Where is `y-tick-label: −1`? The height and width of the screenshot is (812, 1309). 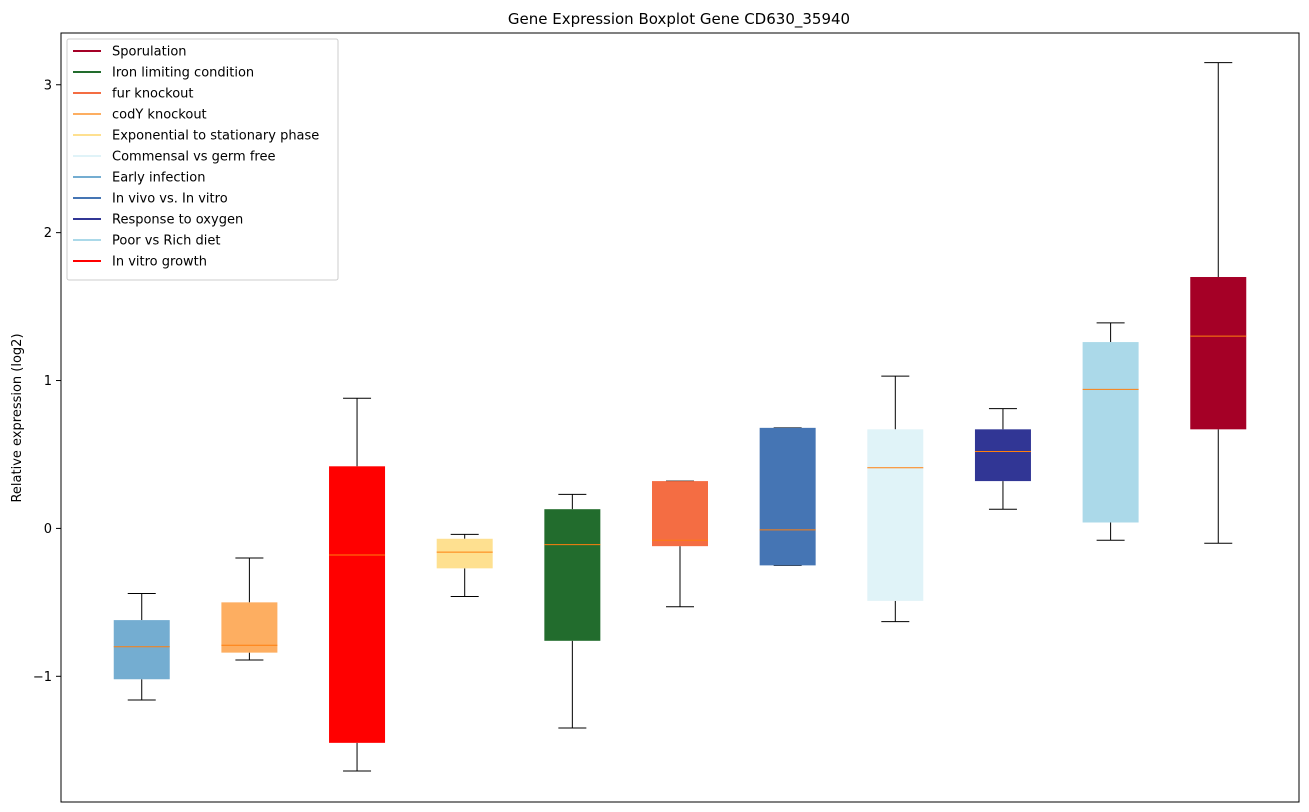 y-tick-label: −1 is located at coordinates (42, 677).